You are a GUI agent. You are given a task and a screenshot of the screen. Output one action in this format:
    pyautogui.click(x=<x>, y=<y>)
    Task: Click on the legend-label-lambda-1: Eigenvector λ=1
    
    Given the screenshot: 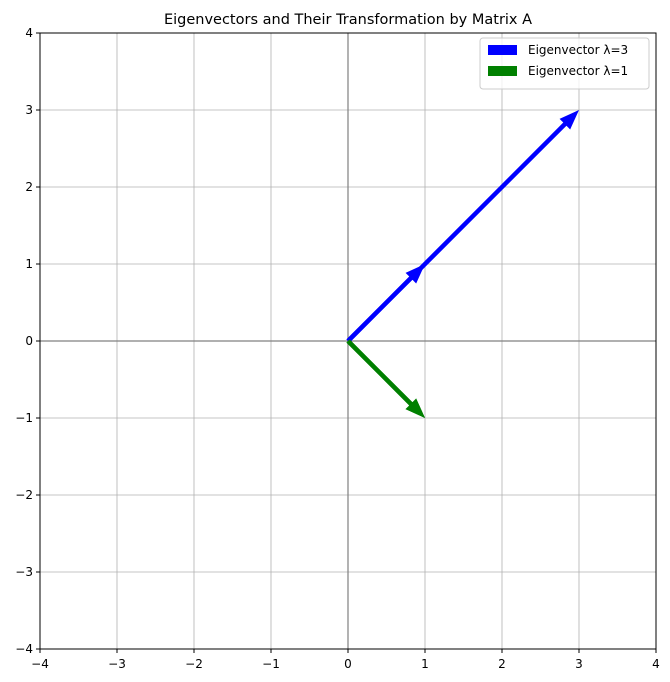 What is the action you would take?
    pyautogui.click(x=578, y=71)
    